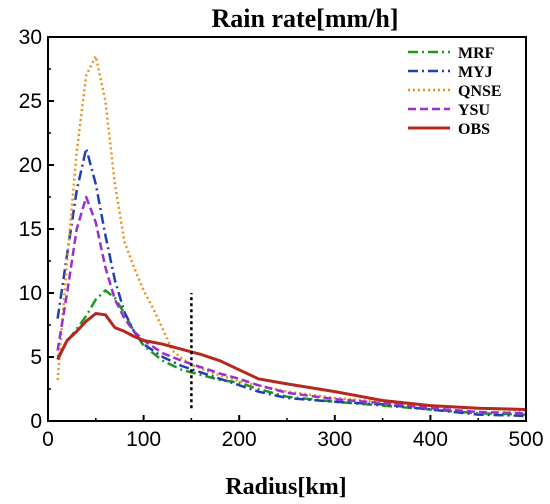  Describe the element at coordinates (476, 53) in the screenshot. I see `legend-label-mrf: MRF` at that location.